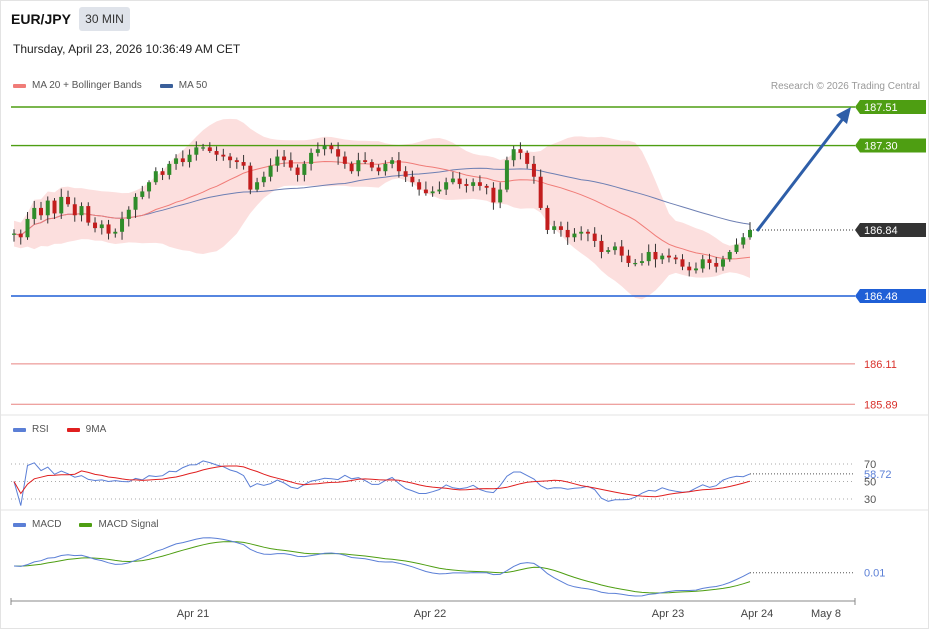 The height and width of the screenshot is (629, 929). Describe the element at coordinates (826, 614) in the screenshot. I see `x-tick-may-8: May 8` at that location.